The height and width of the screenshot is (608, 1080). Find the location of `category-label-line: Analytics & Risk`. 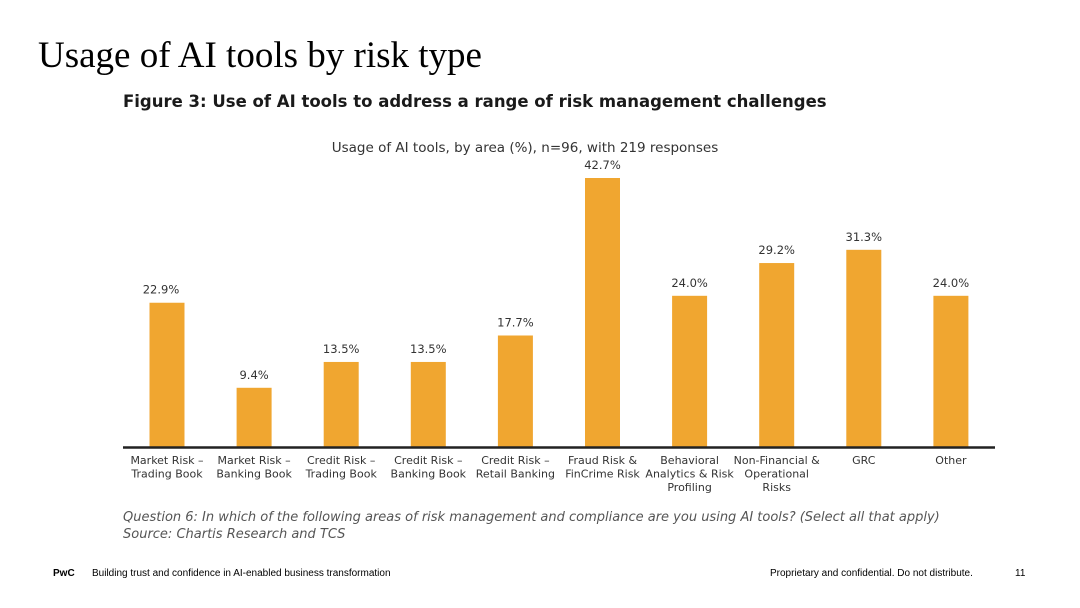

category-label-line: Analytics & Risk is located at coordinates (689, 474).